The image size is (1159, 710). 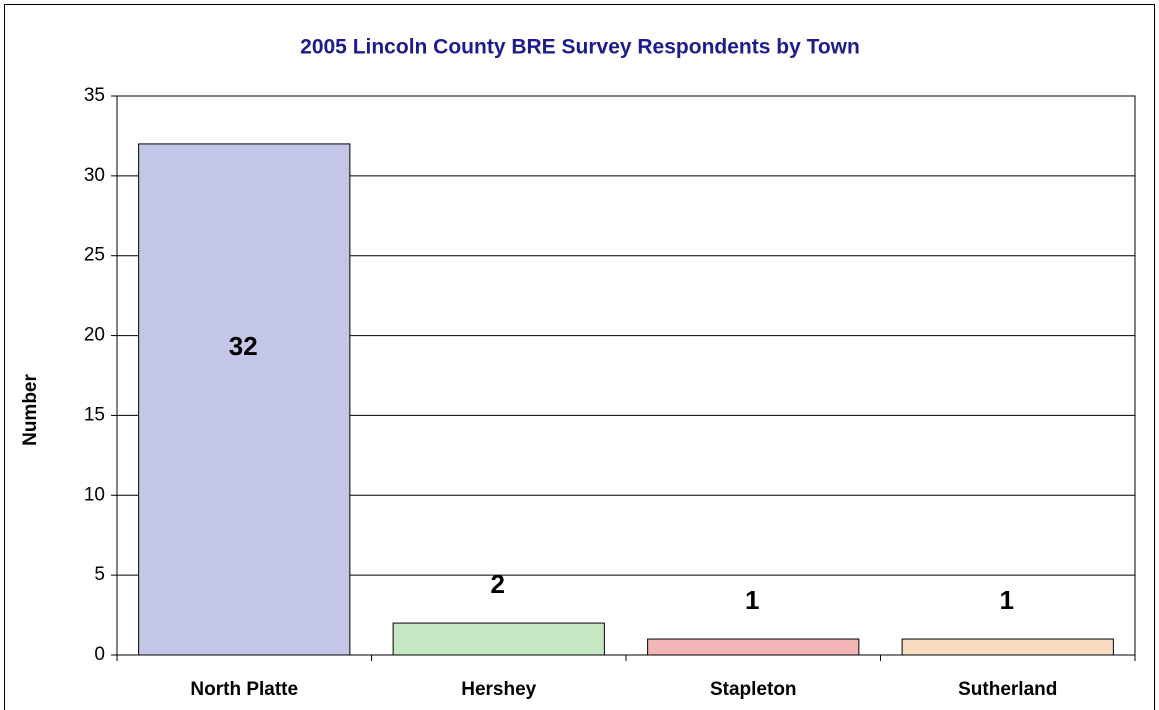 I want to click on y-tick-label: 30, so click(x=94, y=175).